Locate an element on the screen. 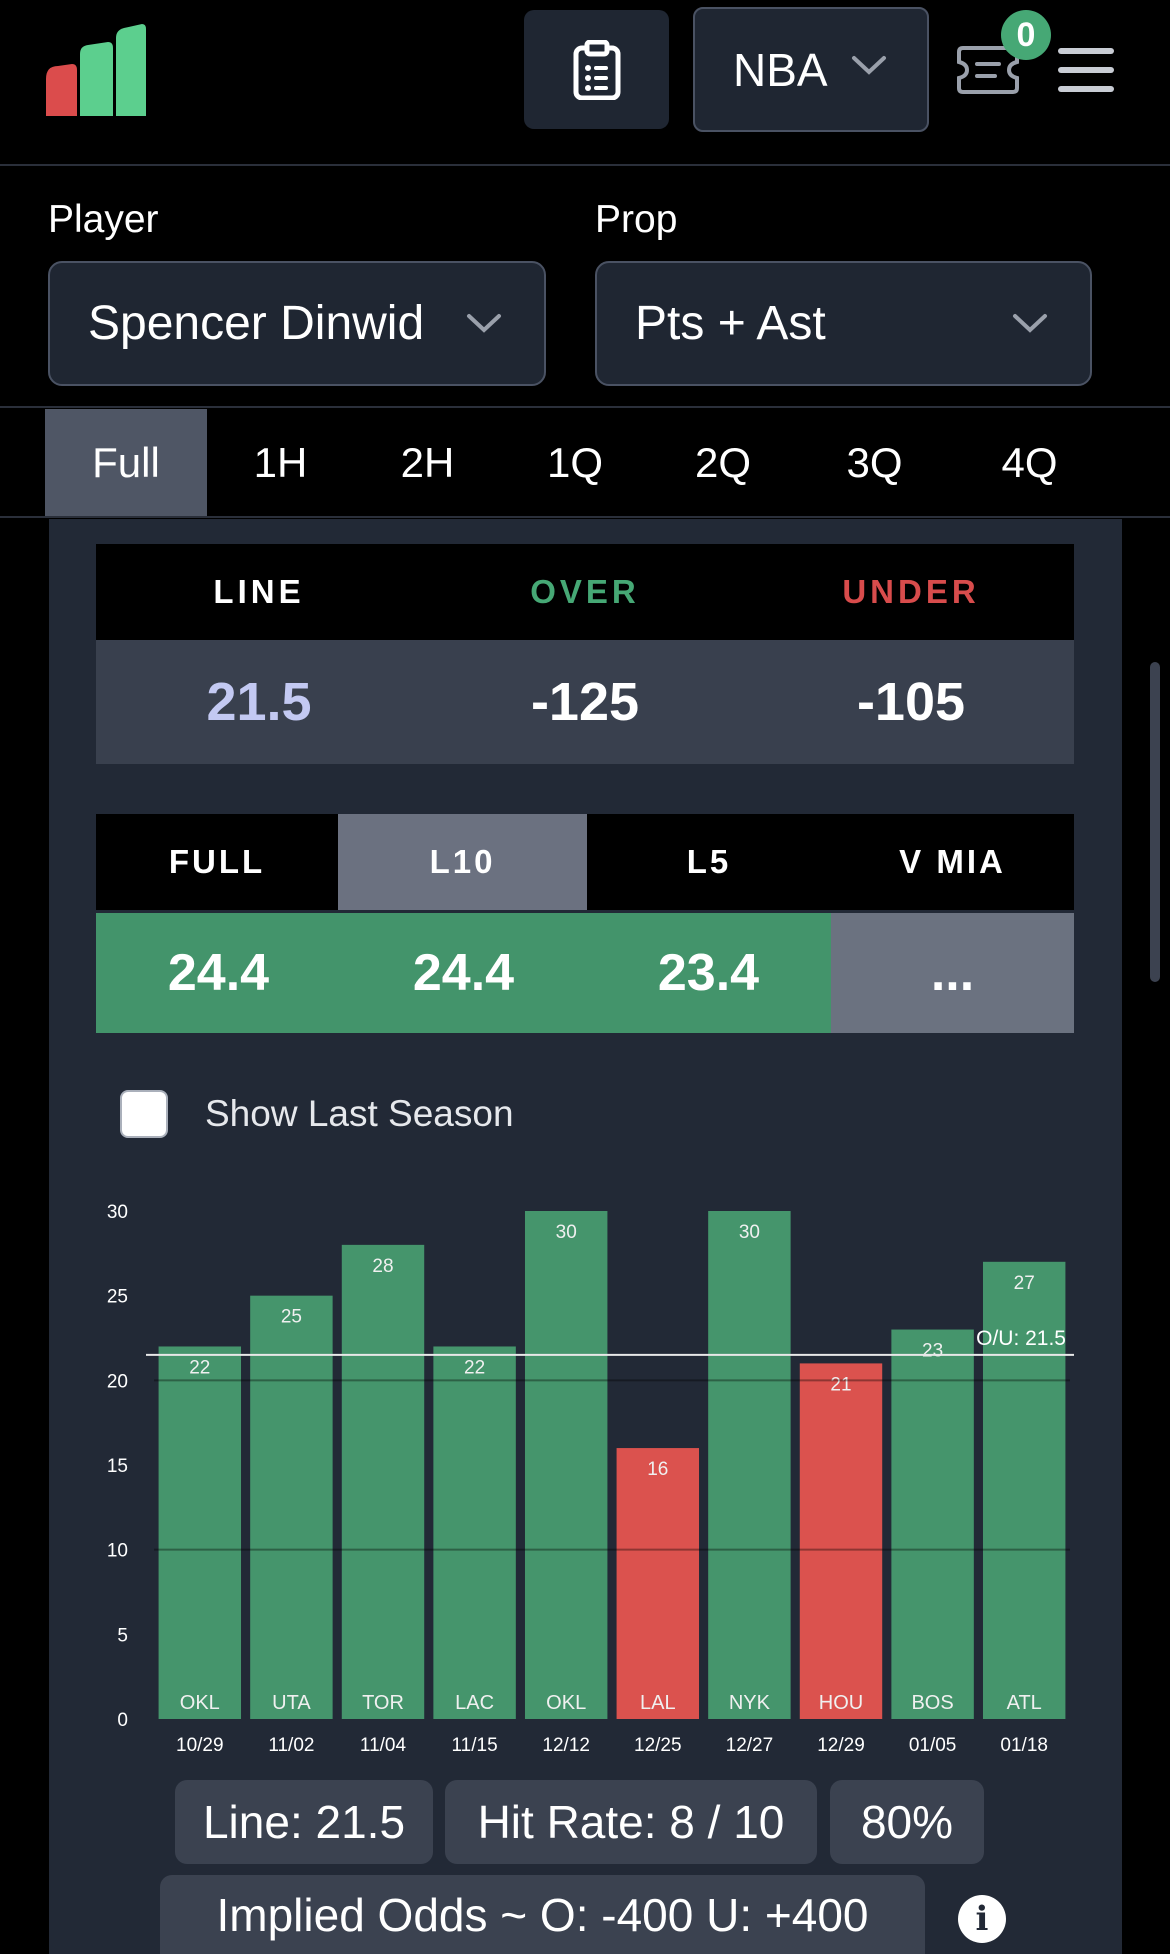 The image size is (1170, 1954). x-tick-label: 01/18 is located at coordinates (1024, 1745).